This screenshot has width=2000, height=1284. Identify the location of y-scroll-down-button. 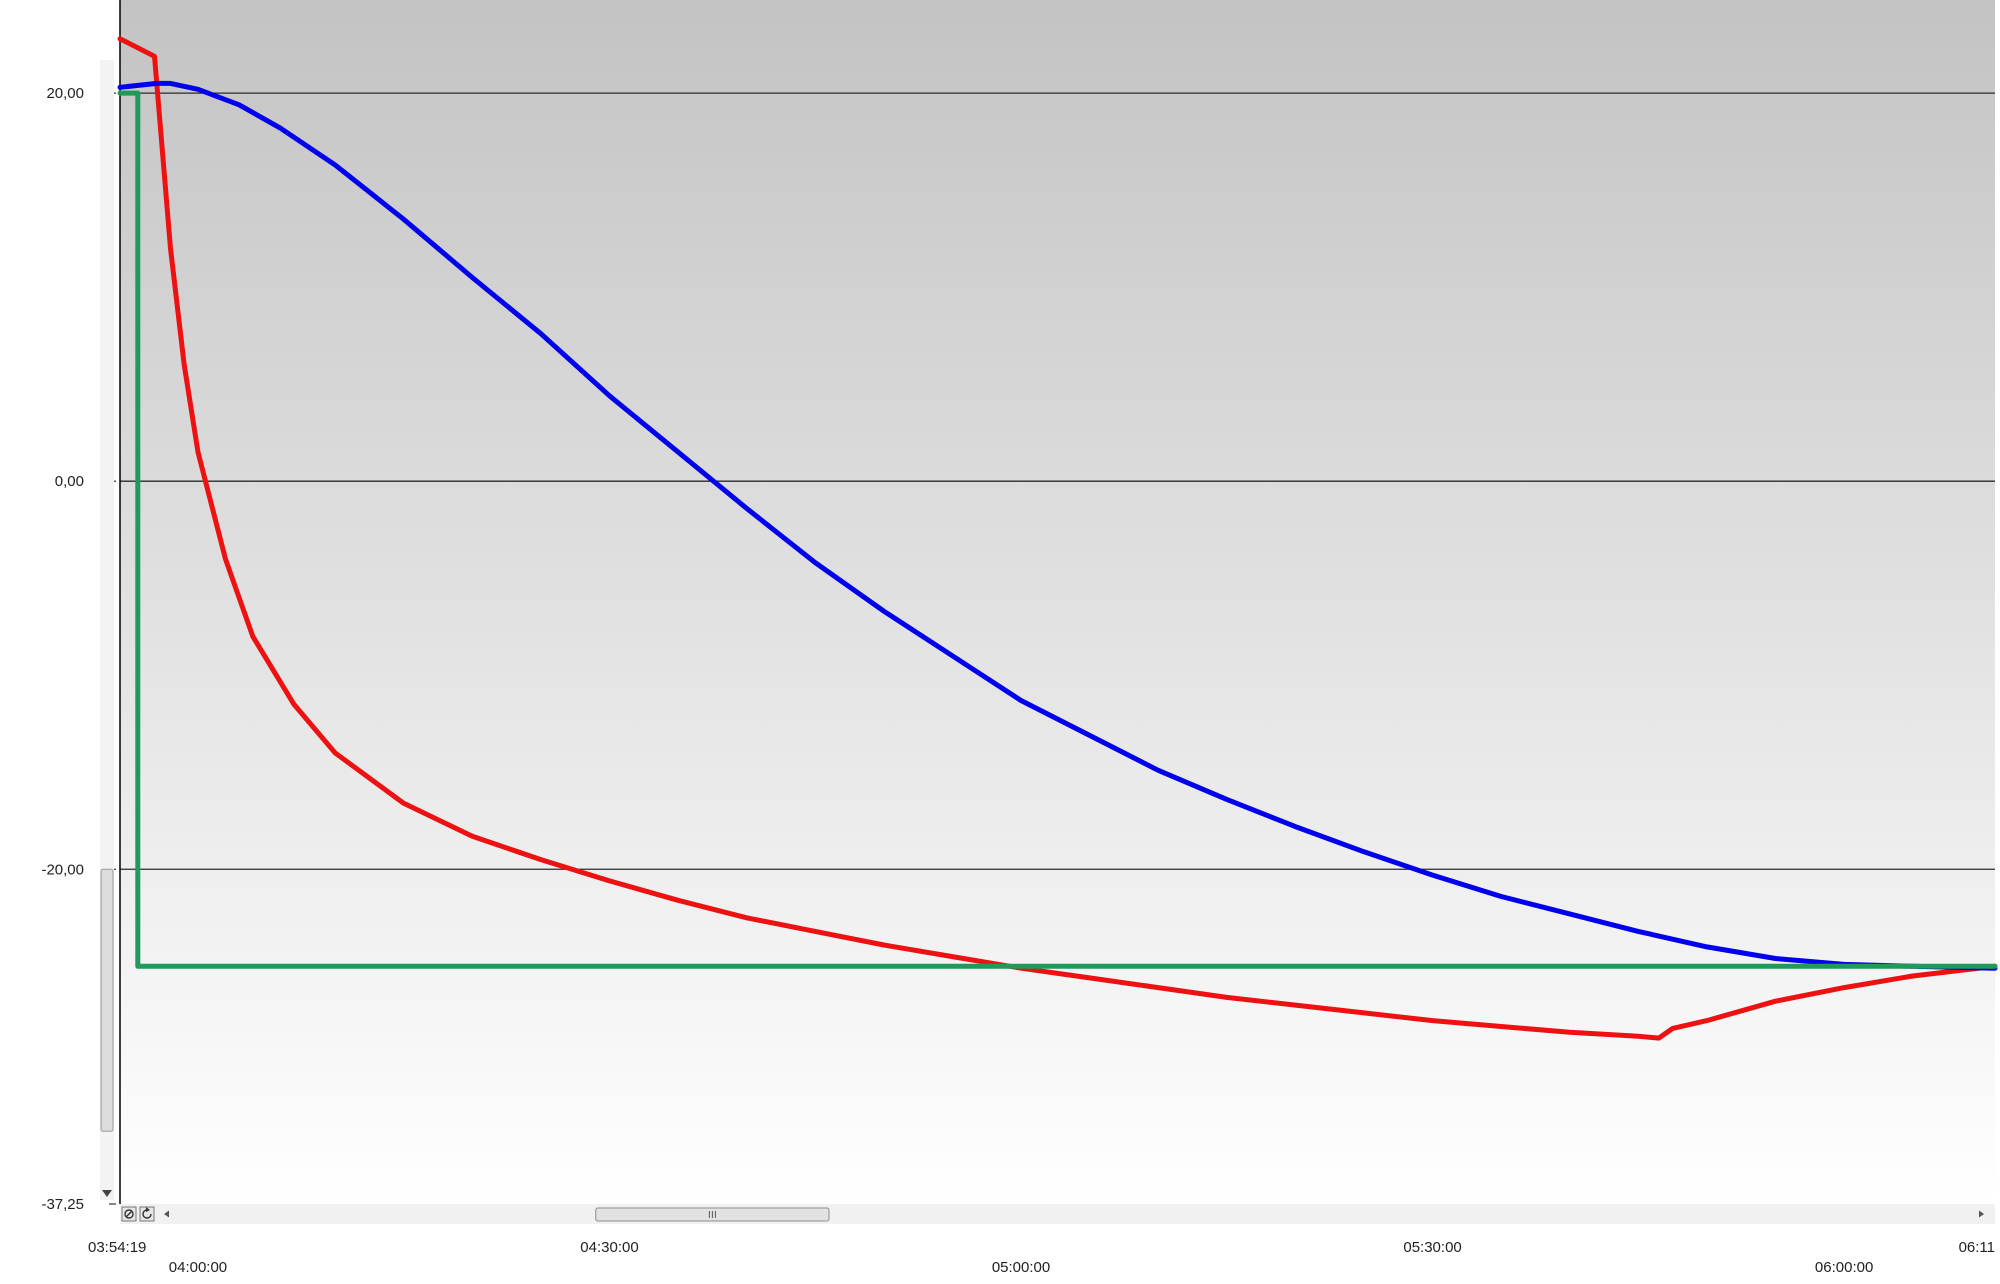
(107, 1193).